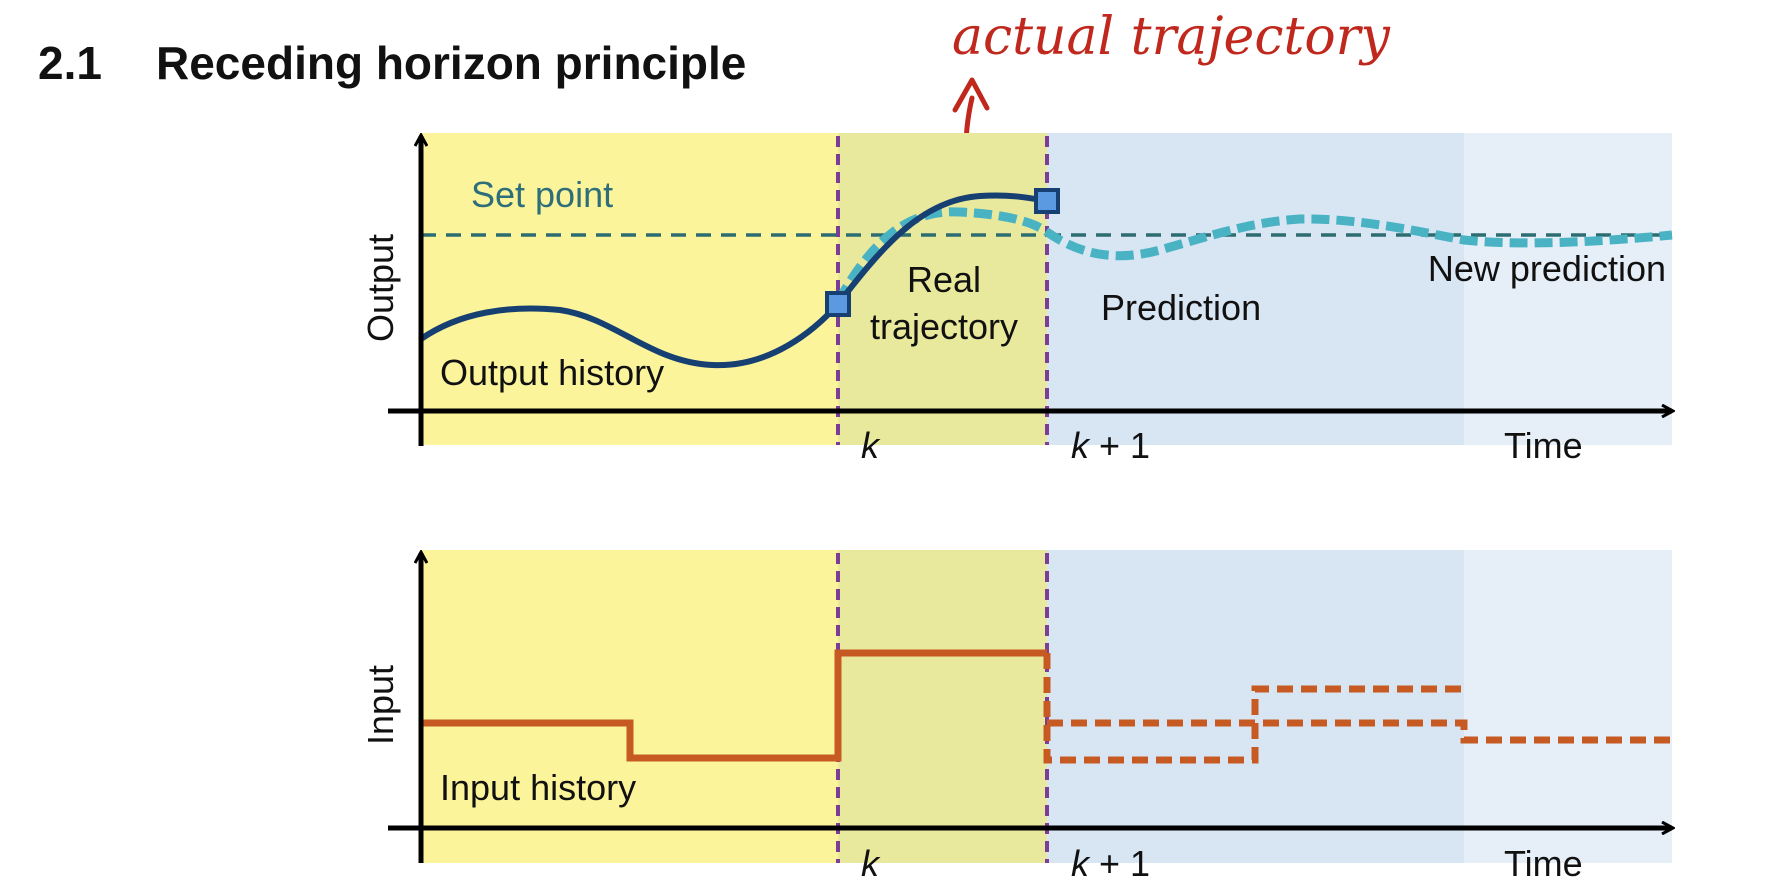 Image resolution: width=1772 pixels, height=896 pixels. What do you see at coordinates (1181, 307) in the screenshot?
I see `prediction-label: Prediction` at bounding box center [1181, 307].